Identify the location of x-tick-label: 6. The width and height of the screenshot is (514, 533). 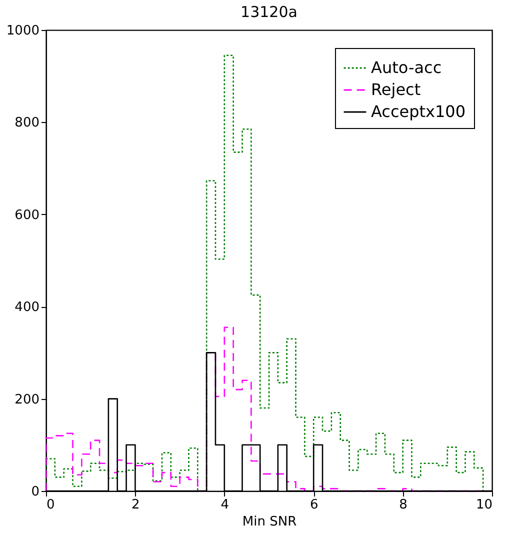
(314, 505).